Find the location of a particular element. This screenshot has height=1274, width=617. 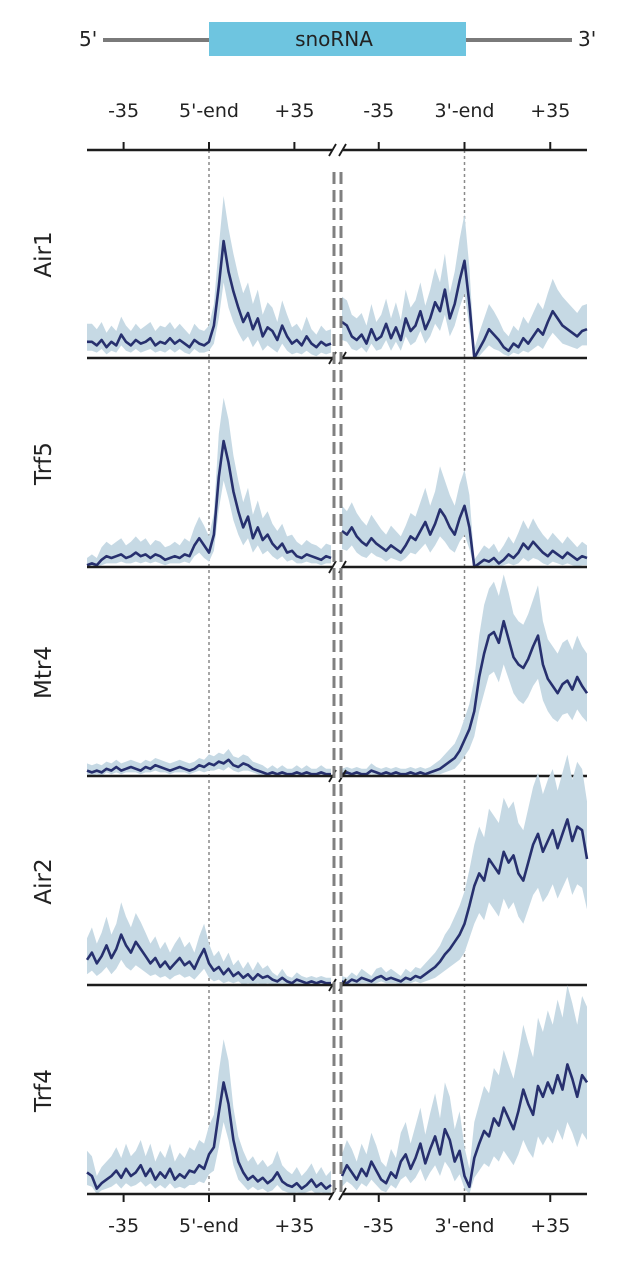

panel-air1: Air1 is located at coordinates (309, 280).